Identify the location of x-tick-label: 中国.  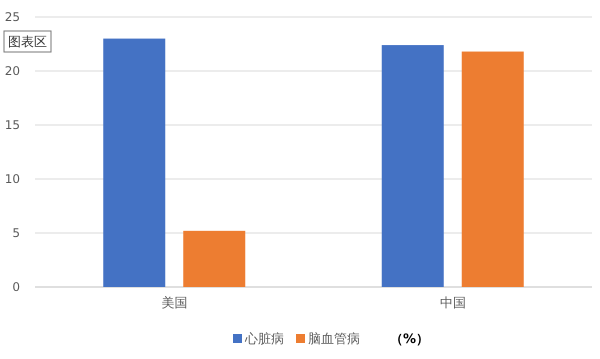
(453, 303).